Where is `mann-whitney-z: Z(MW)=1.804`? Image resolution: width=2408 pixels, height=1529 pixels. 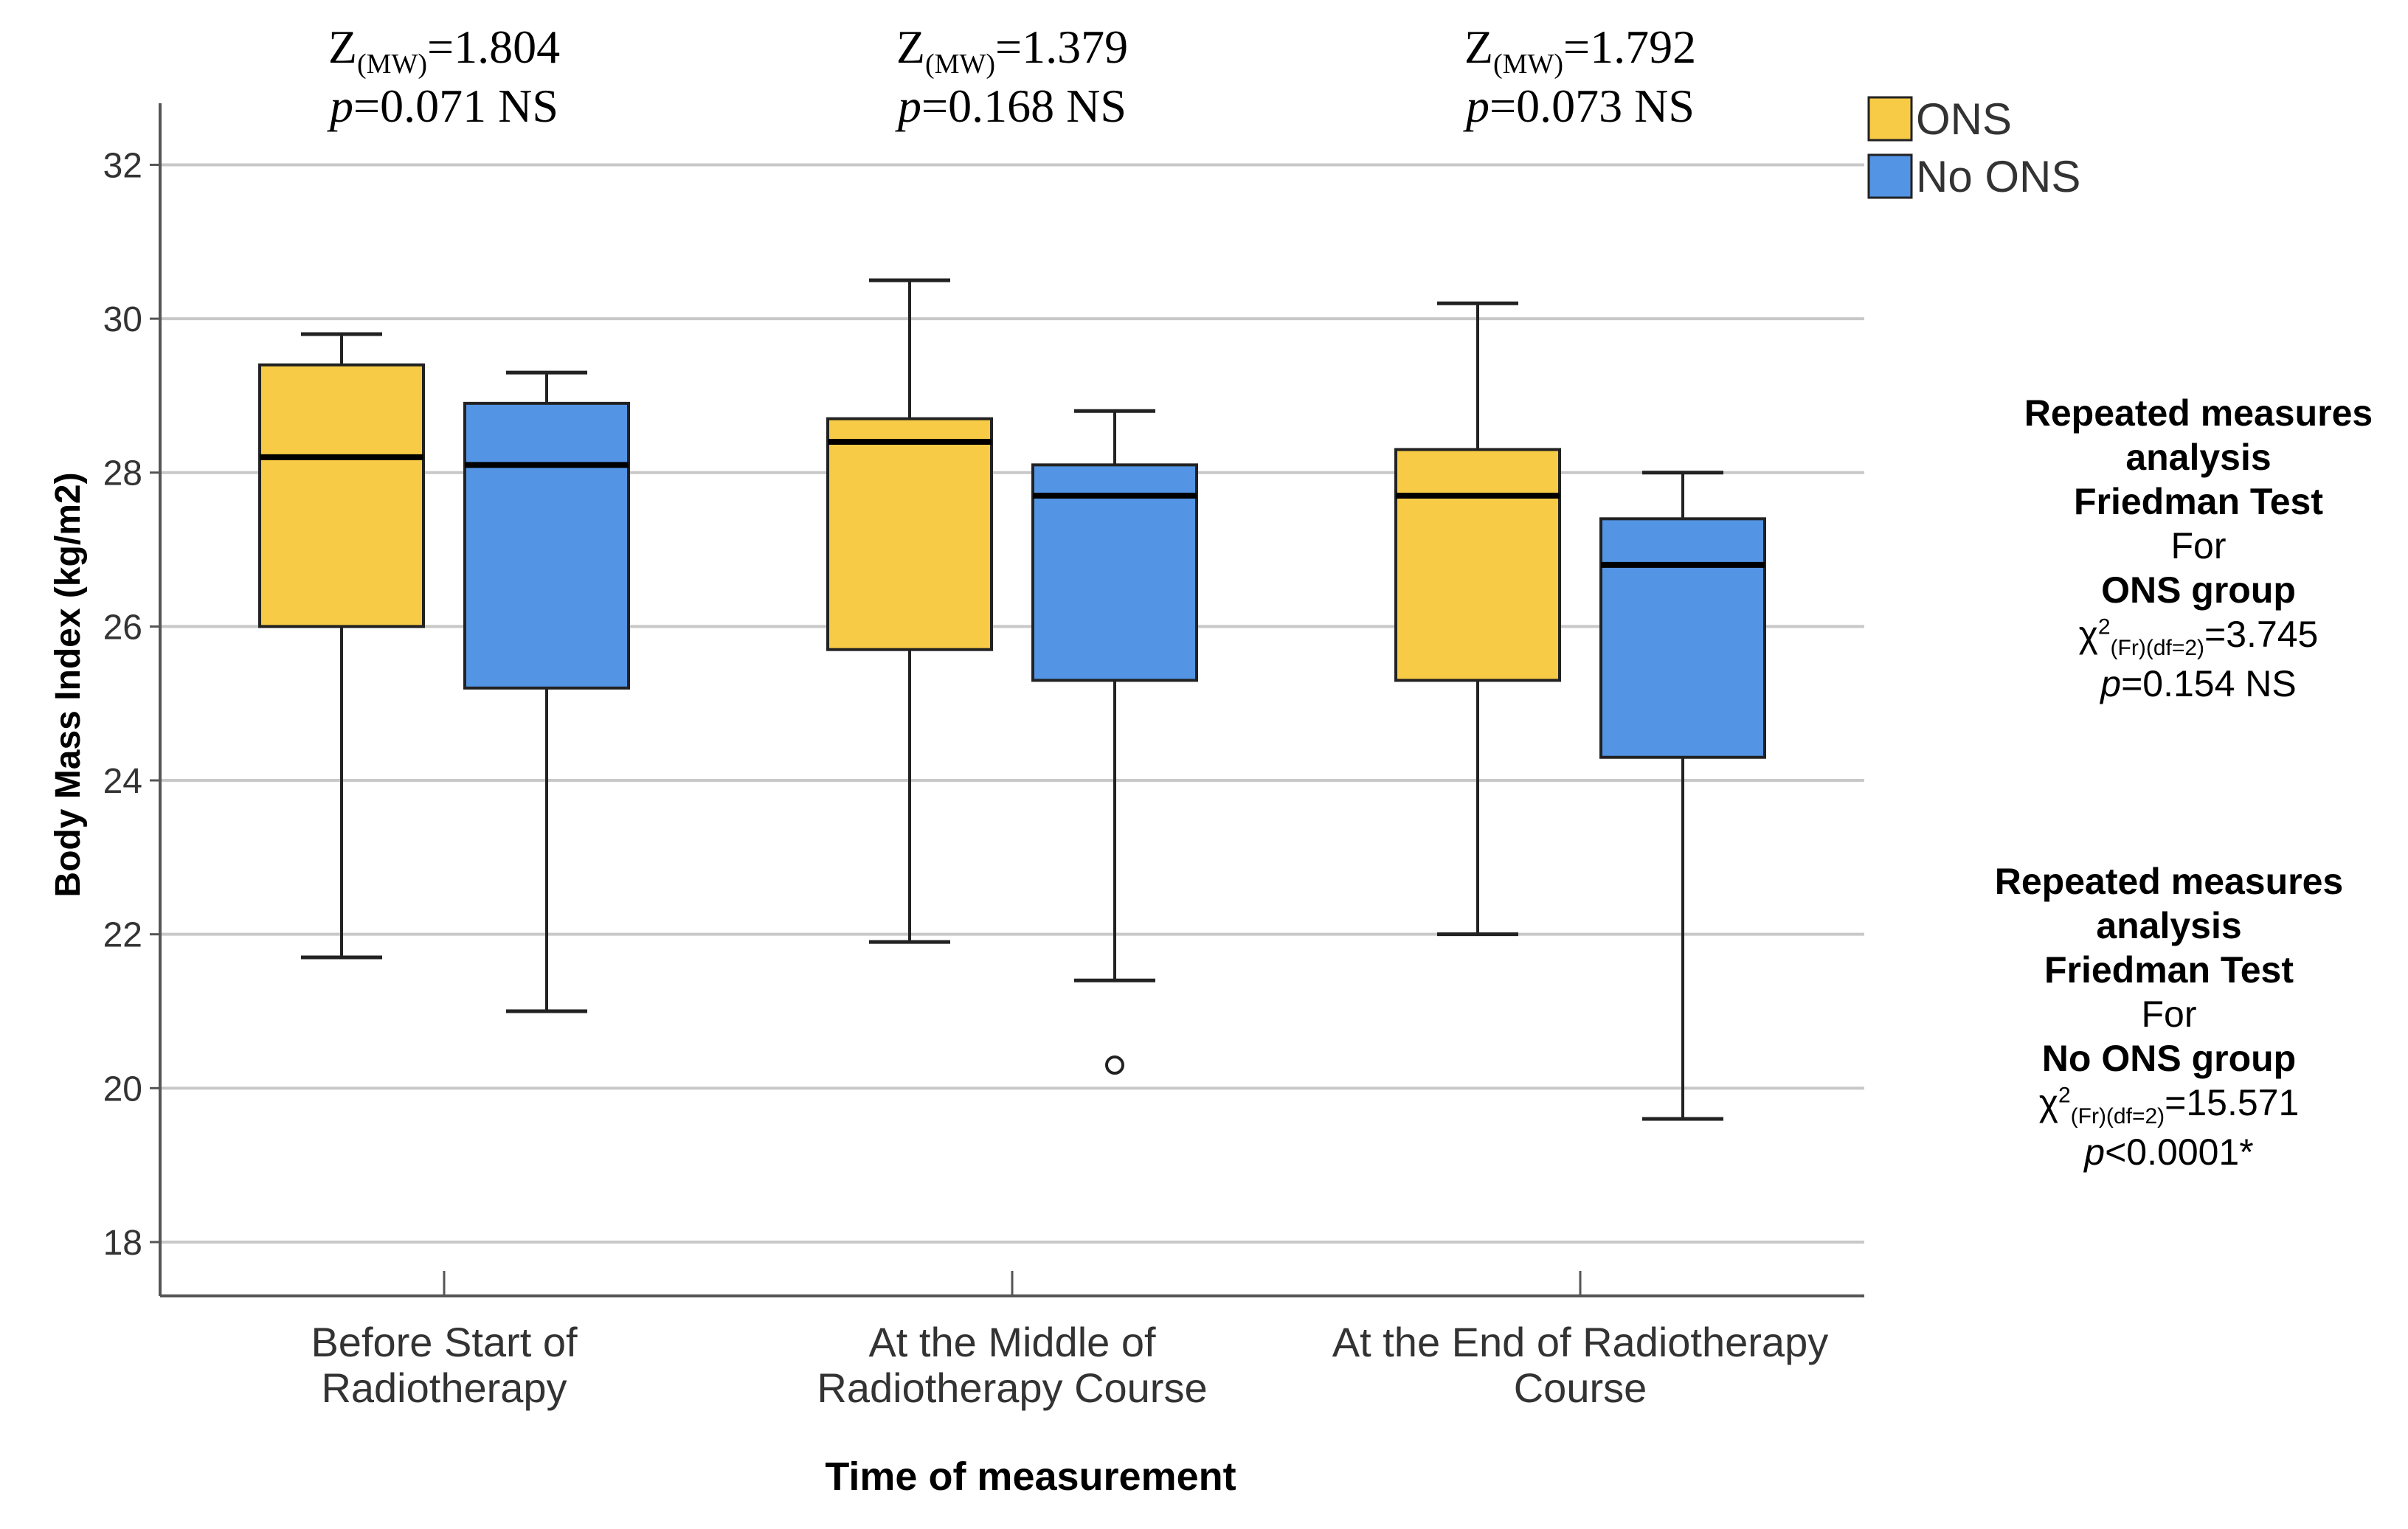 mann-whitney-z: Z(MW)=1.804 is located at coordinates (444, 51).